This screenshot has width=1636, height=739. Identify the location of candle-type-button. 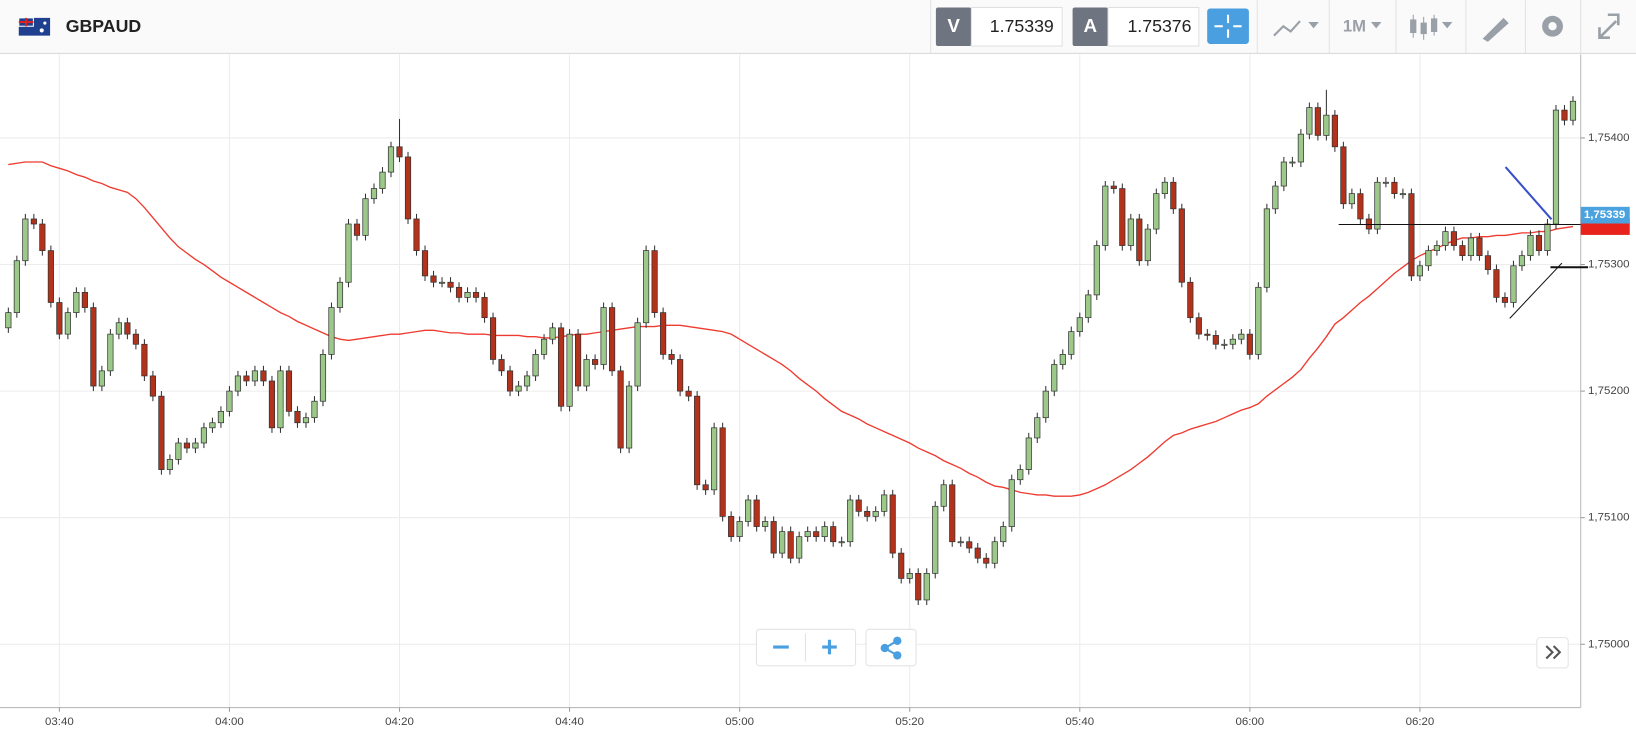
(1431, 27).